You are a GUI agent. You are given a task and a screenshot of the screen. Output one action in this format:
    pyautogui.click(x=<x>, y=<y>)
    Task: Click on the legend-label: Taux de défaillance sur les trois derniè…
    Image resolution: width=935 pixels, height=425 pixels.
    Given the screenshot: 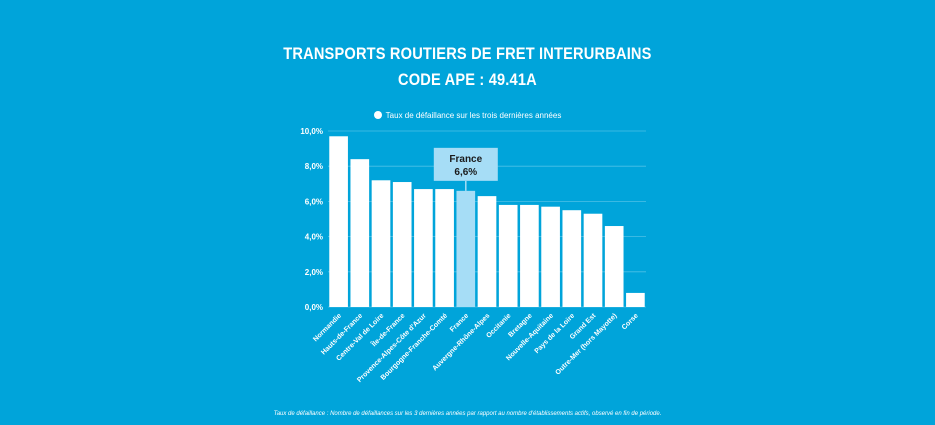 What is the action you would take?
    pyautogui.click(x=473, y=115)
    